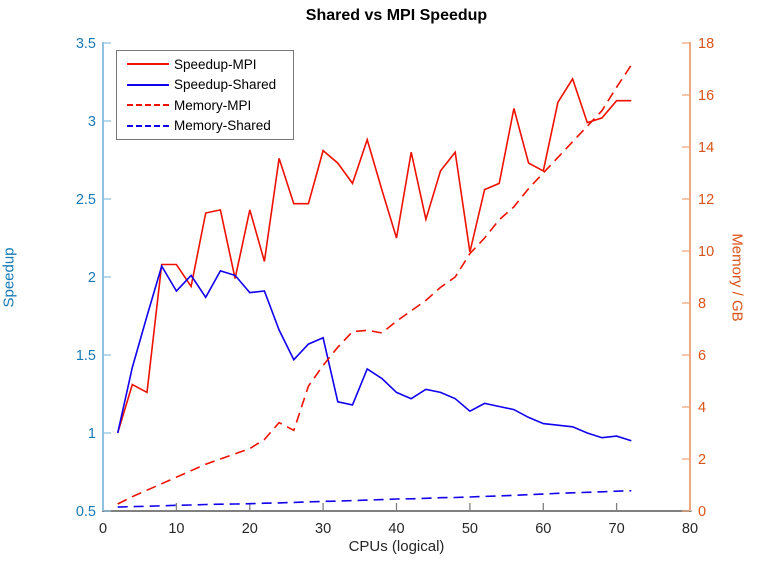 This screenshot has height=576, width=768. Describe the element at coordinates (86, 200) in the screenshot. I see `left-y-tick-label: 2.5` at that location.